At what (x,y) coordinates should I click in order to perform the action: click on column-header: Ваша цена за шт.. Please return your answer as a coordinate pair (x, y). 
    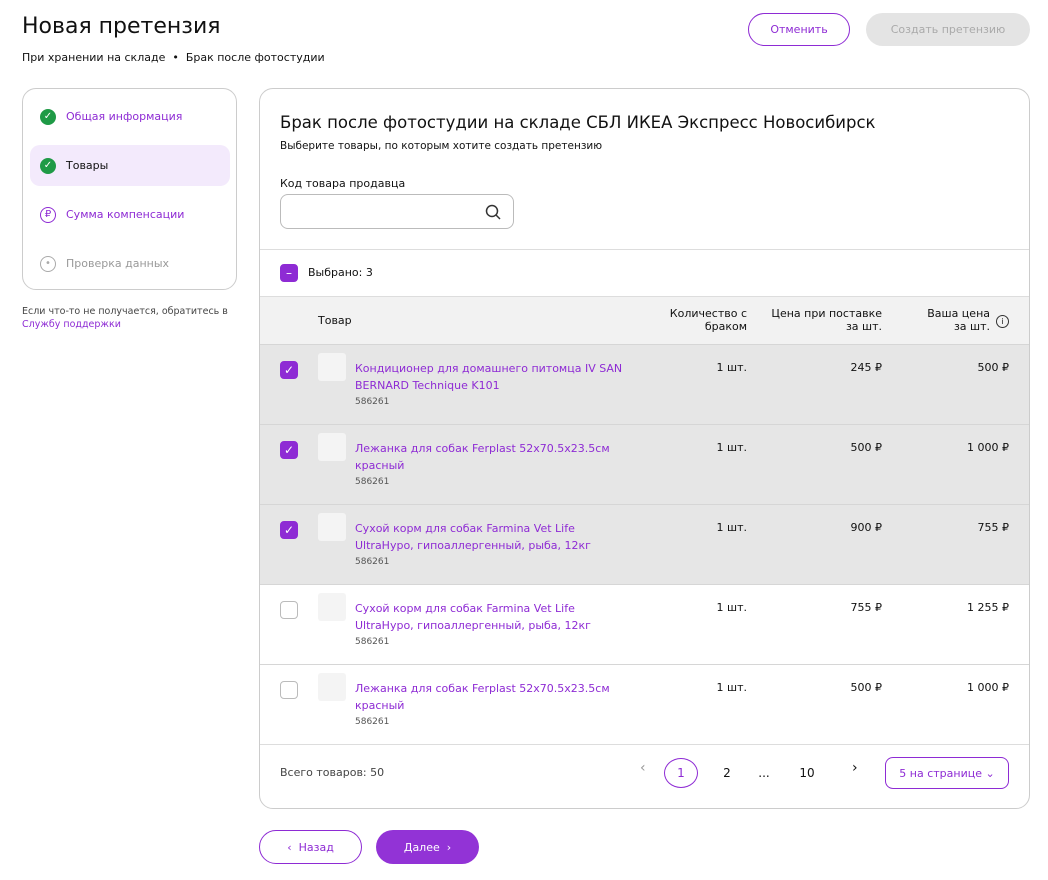
    Looking at the image, I should click on (958, 320).